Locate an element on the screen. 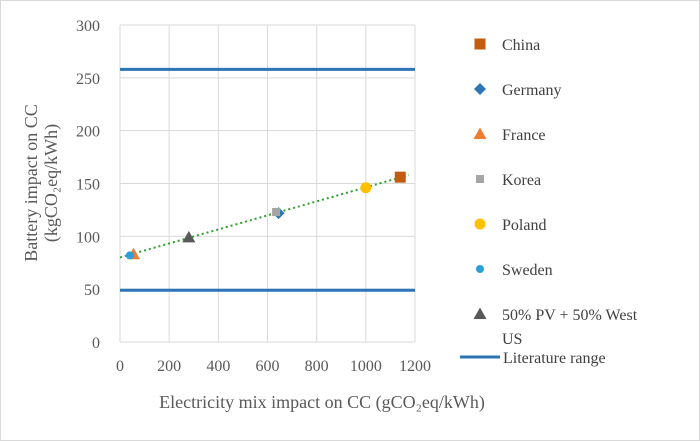 This screenshot has width=700, height=441. y-tick-label: 250 is located at coordinates (88, 79).